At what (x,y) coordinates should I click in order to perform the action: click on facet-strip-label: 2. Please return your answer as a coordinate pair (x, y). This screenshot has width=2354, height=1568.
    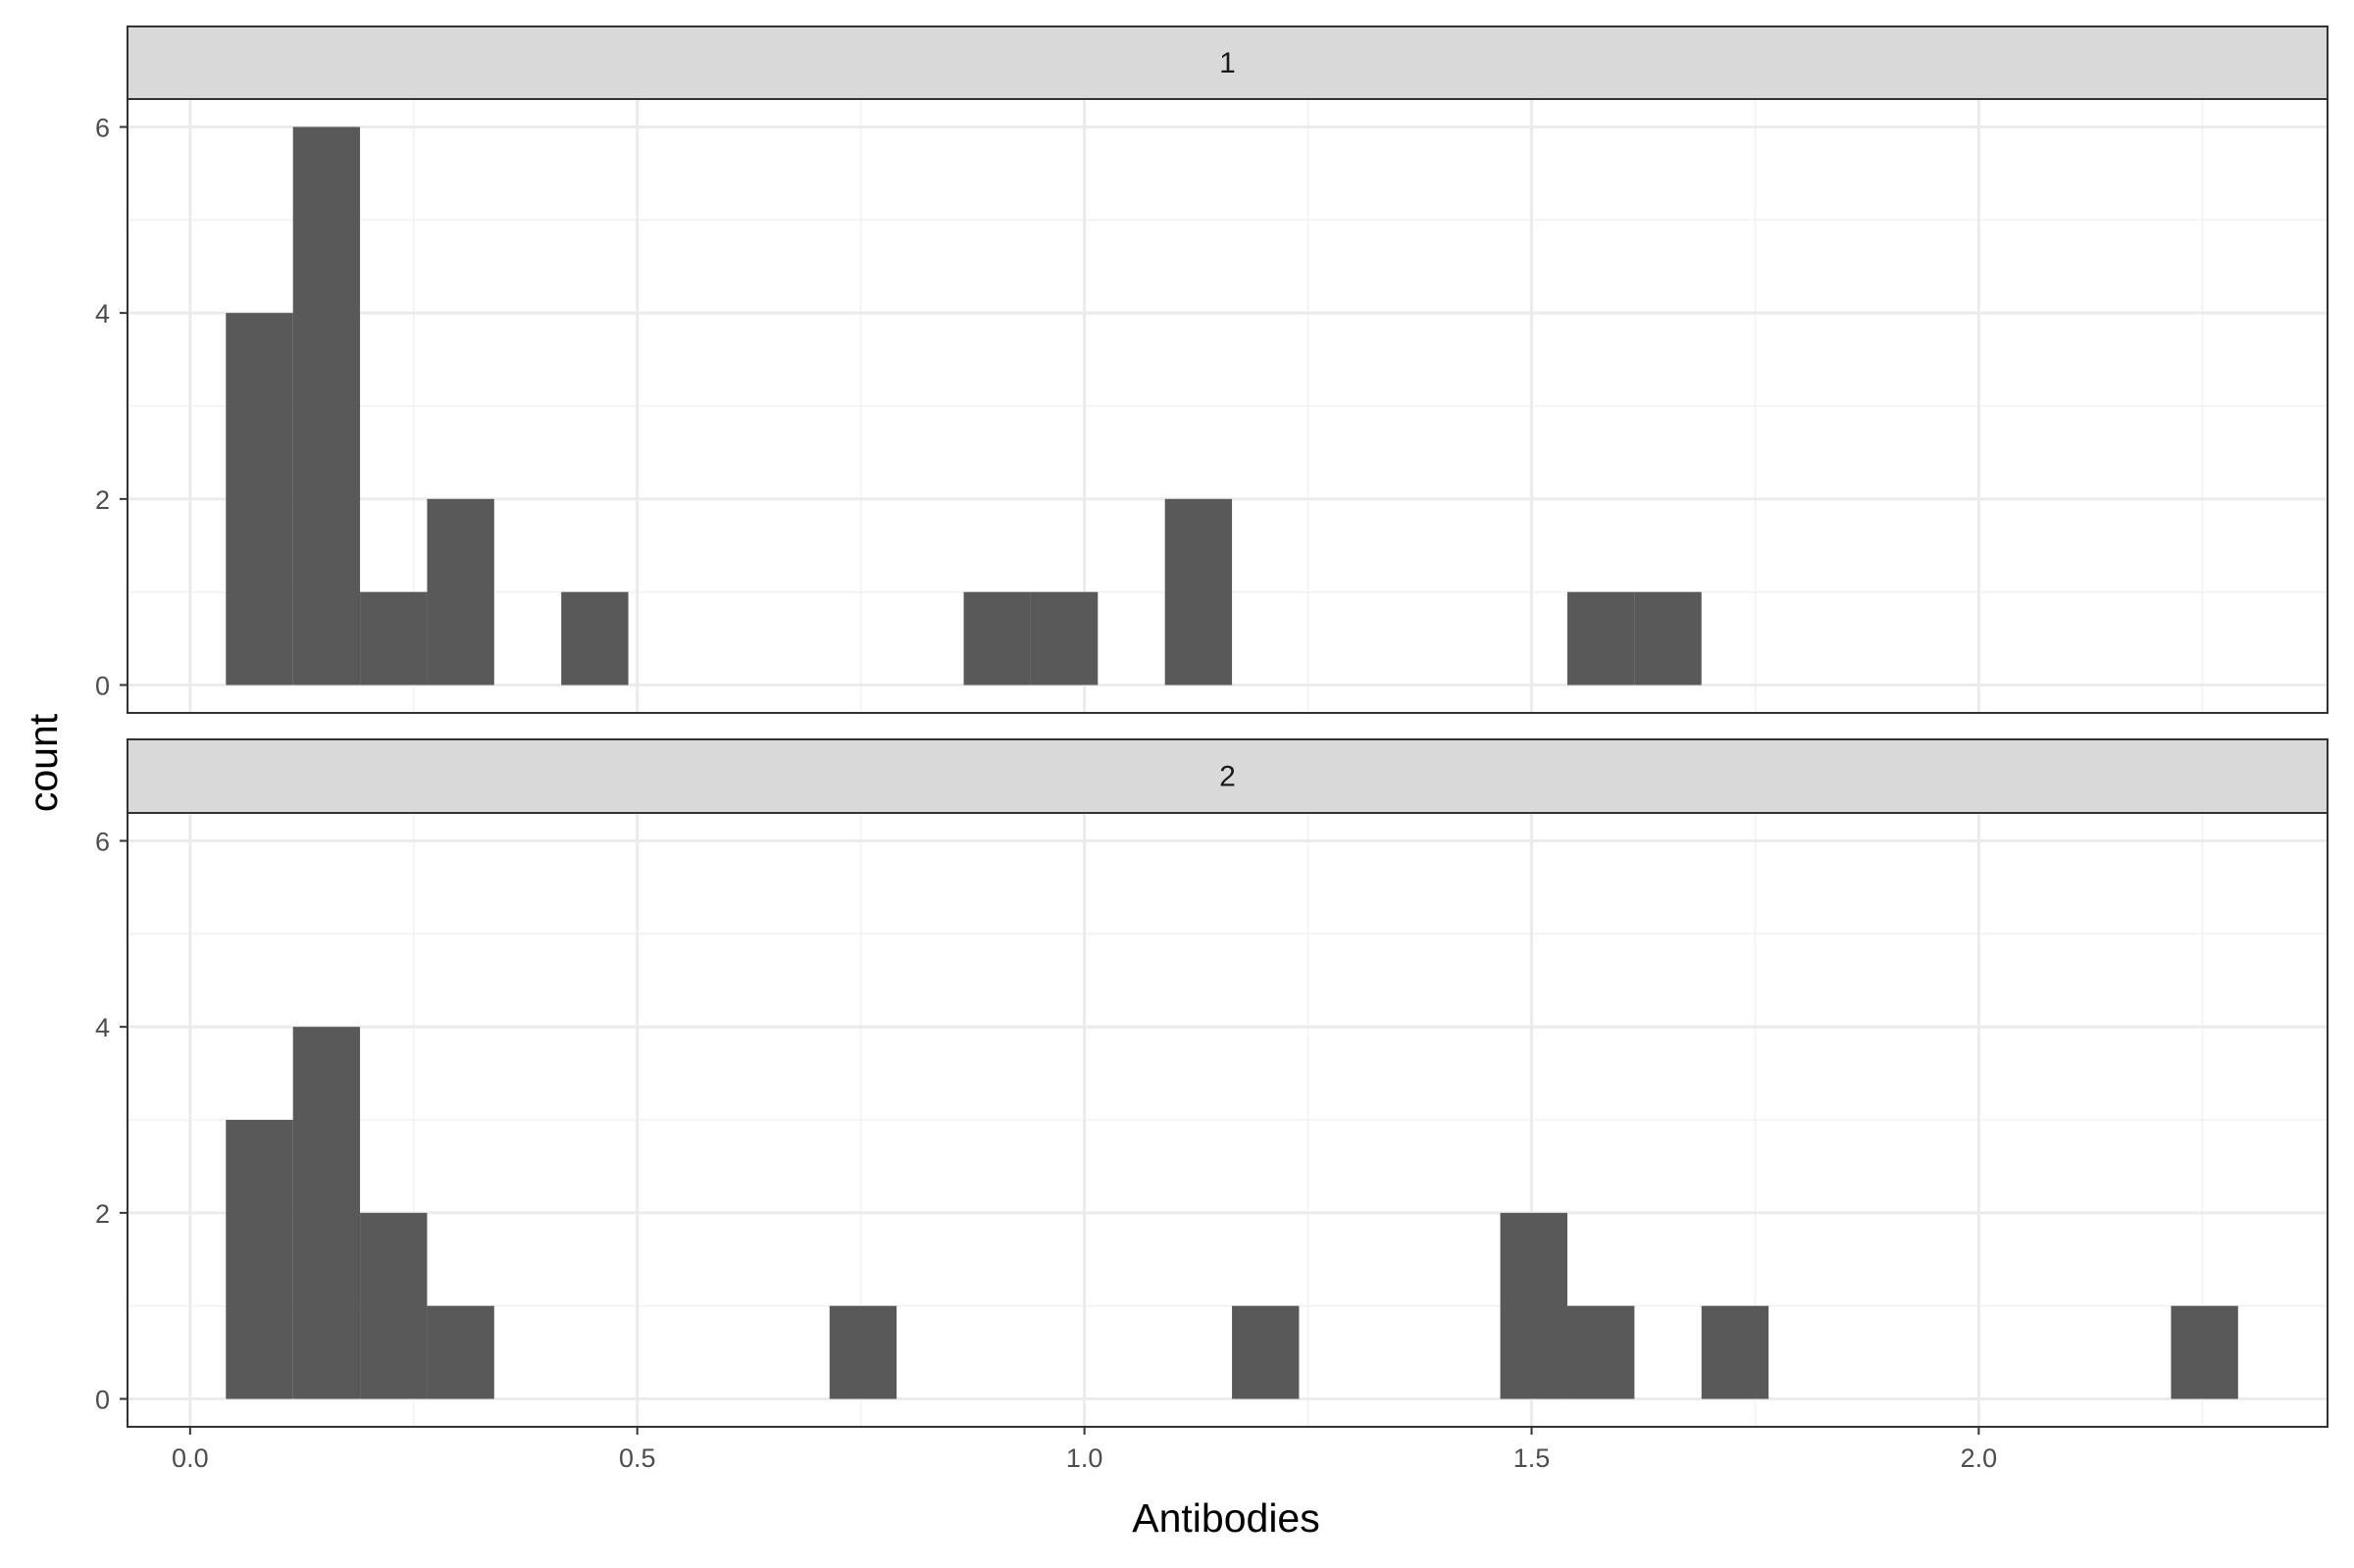
    Looking at the image, I should click on (1227, 777).